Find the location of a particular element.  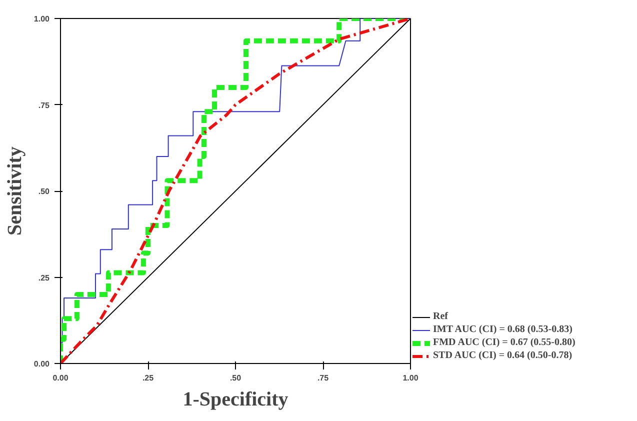

x-axis-title: 1-Specificity is located at coordinates (235, 399).